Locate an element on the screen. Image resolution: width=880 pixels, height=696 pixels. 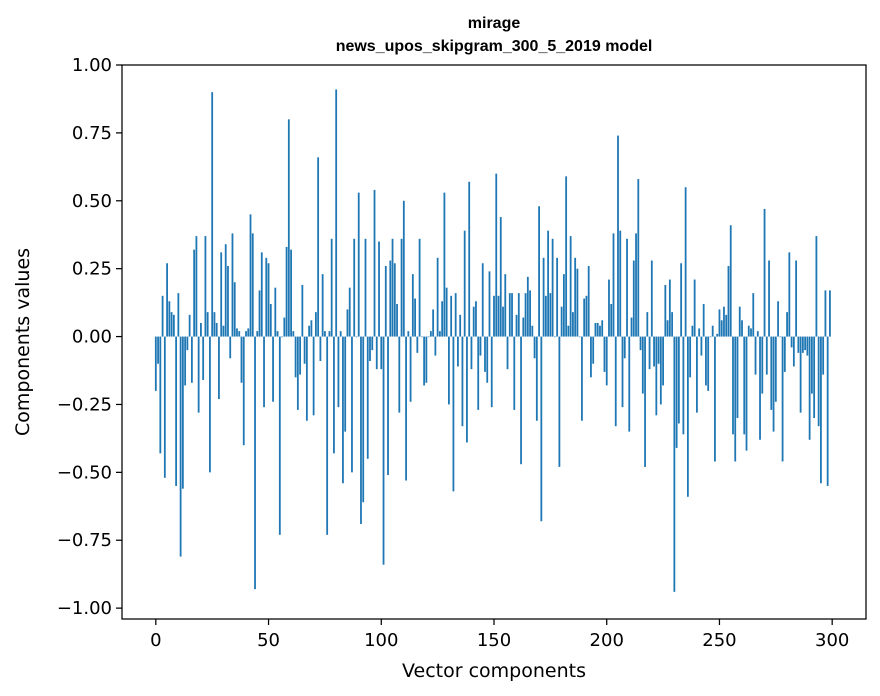
x-axis-ticks: 0 50 100 150 200 250 300 is located at coordinates (499, 635).